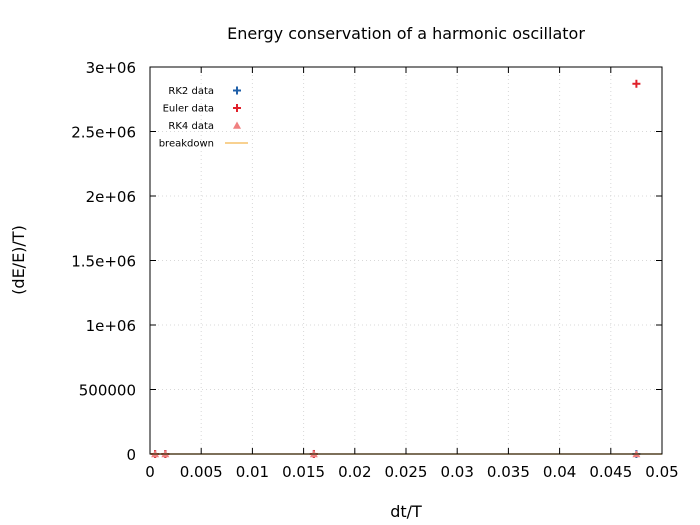 This screenshot has height=525, width=700. I want to click on x-tick-label: 0, so click(150, 472).